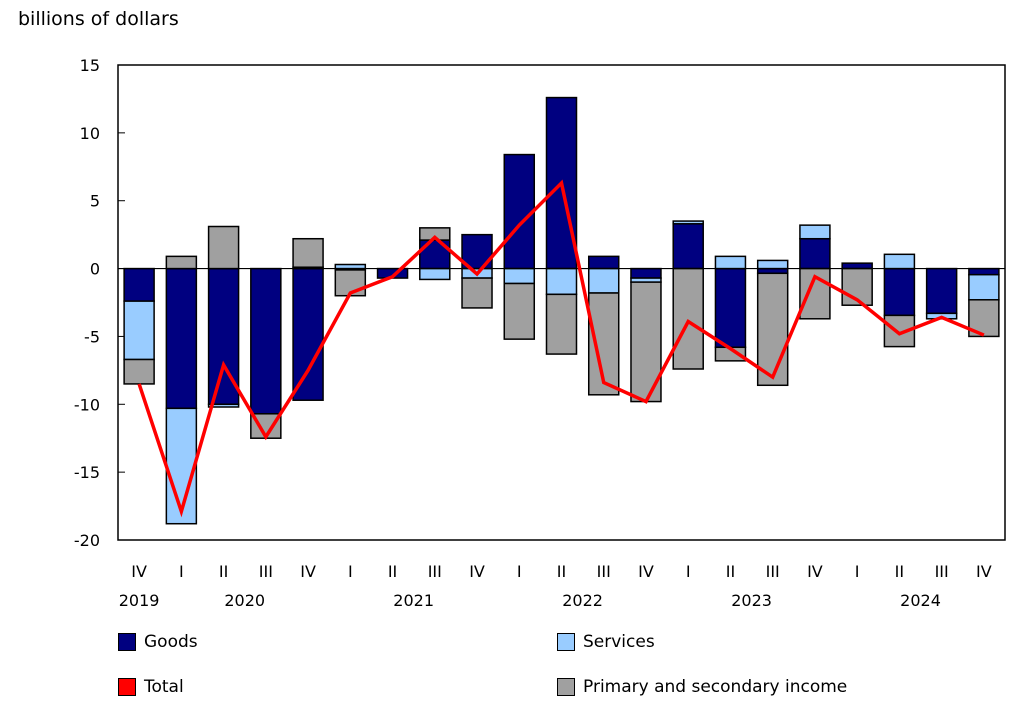 Image resolution: width=1028 pixels, height=710 pixels. Describe the element at coordinates (92, 336) in the screenshot. I see `y-tick-label: -5` at that location.